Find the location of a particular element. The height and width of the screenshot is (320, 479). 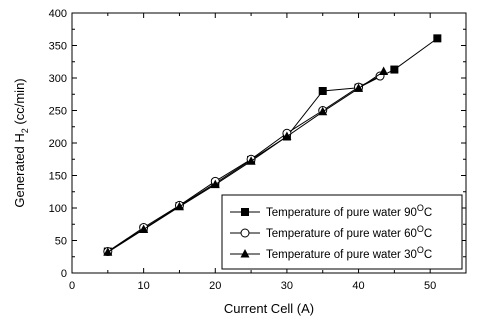

y-tick-label: 50 is located at coordinates (61, 242).